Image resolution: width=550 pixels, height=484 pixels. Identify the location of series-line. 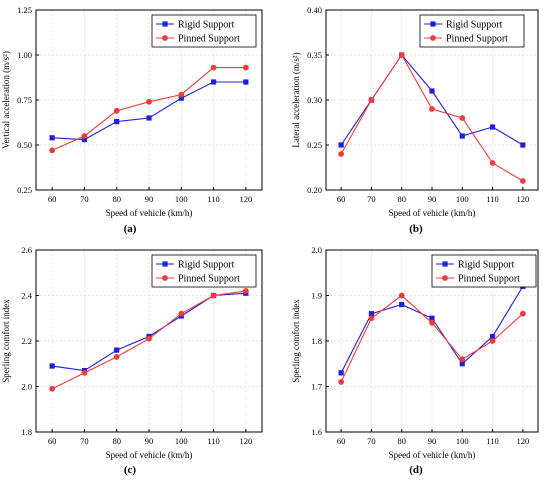
(148, 109).